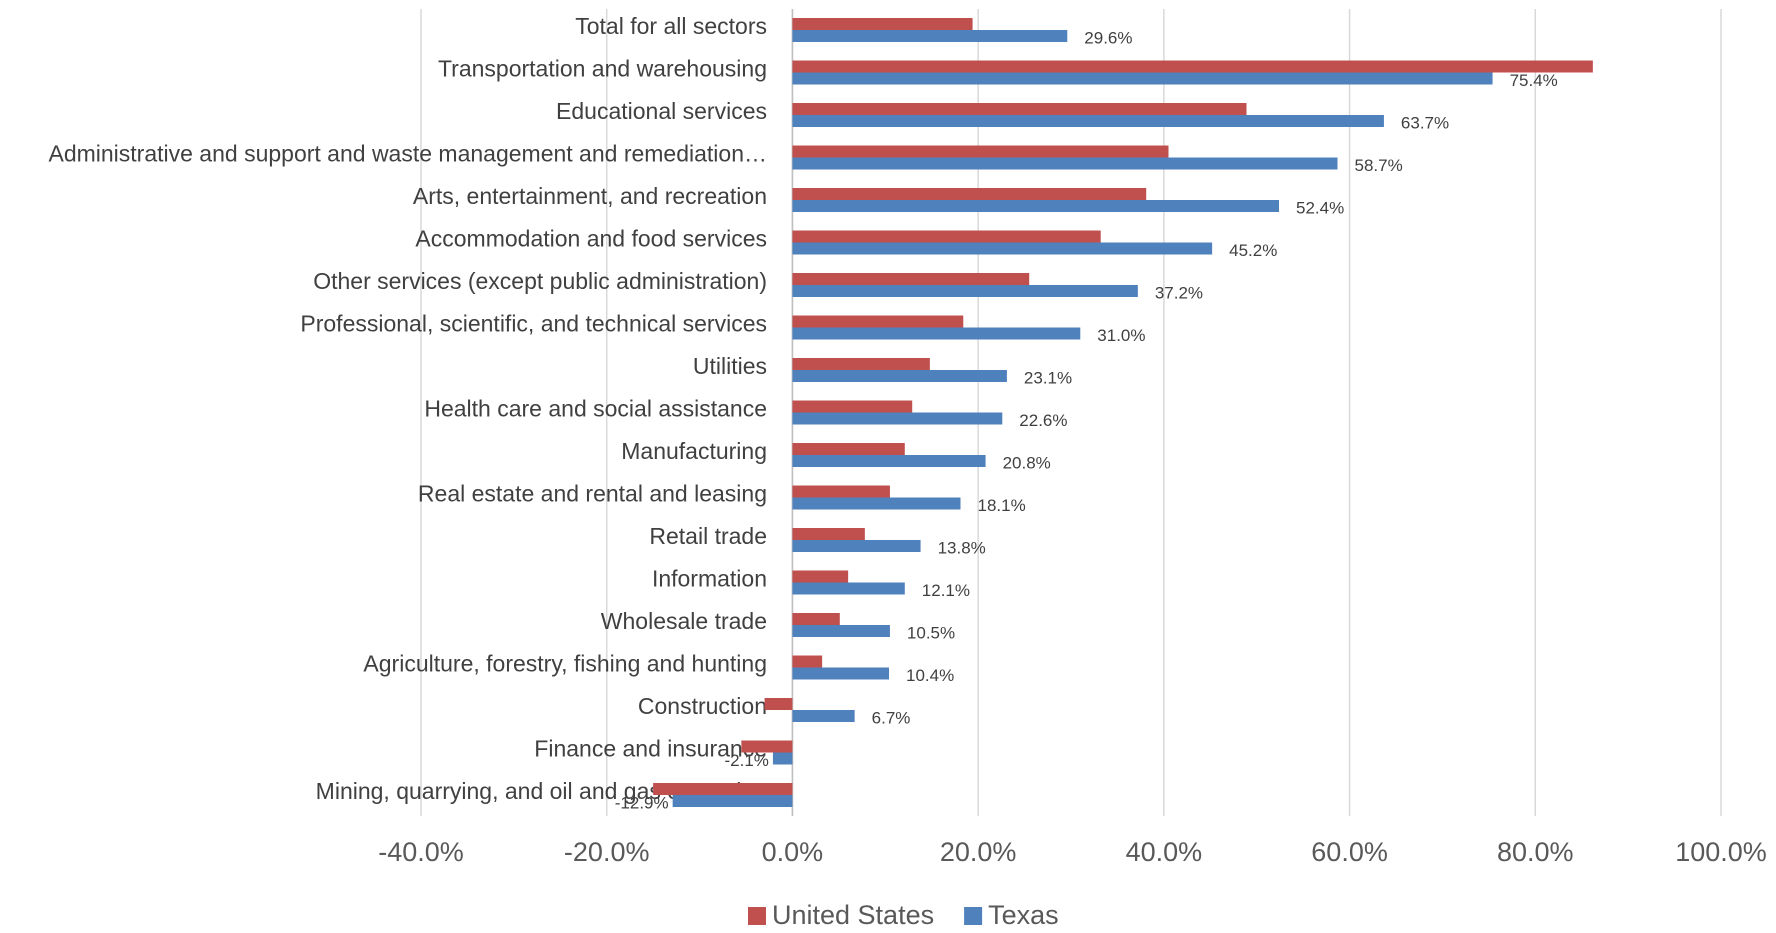 The image size is (1776, 933). What do you see at coordinates (1379, 165) in the screenshot?
I see `value-label: 58.7%` at bounding box center [1379, 165].